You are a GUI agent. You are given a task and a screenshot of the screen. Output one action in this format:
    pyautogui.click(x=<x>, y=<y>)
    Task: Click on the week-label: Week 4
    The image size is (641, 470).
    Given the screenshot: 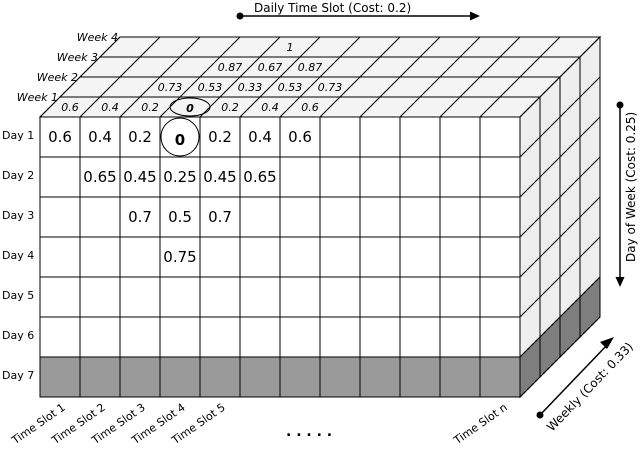 What is the action you would take?
    pyautogui.click(x=97, y=37)
    